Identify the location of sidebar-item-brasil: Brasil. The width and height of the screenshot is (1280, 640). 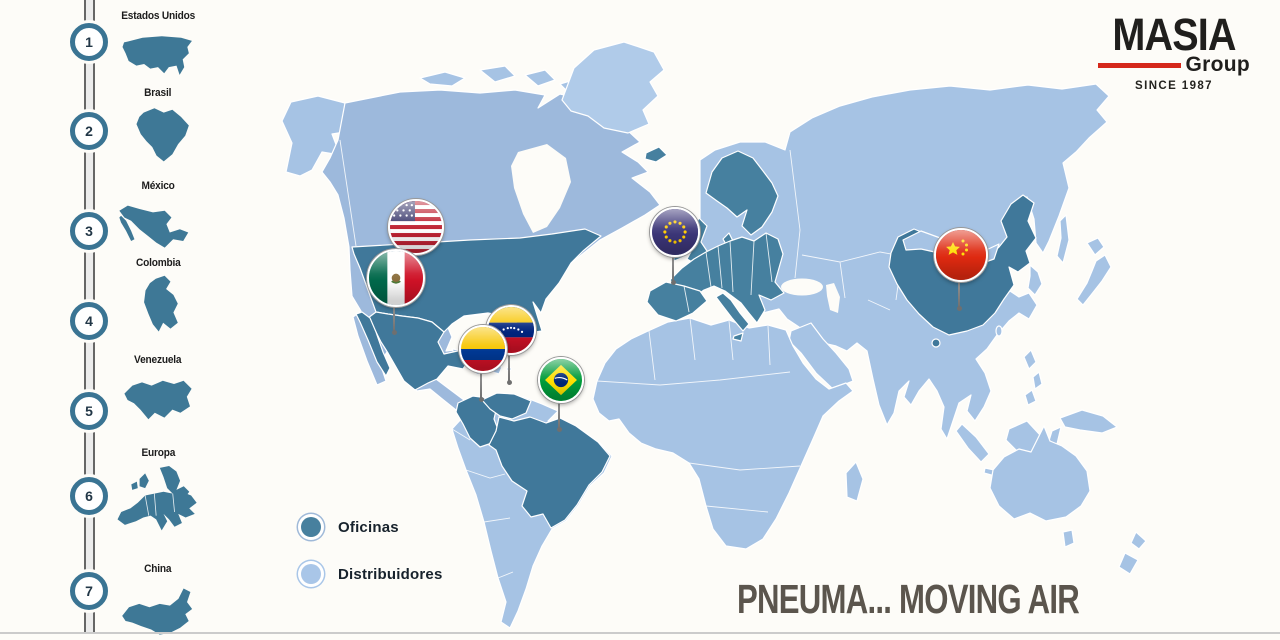
(158, 126).